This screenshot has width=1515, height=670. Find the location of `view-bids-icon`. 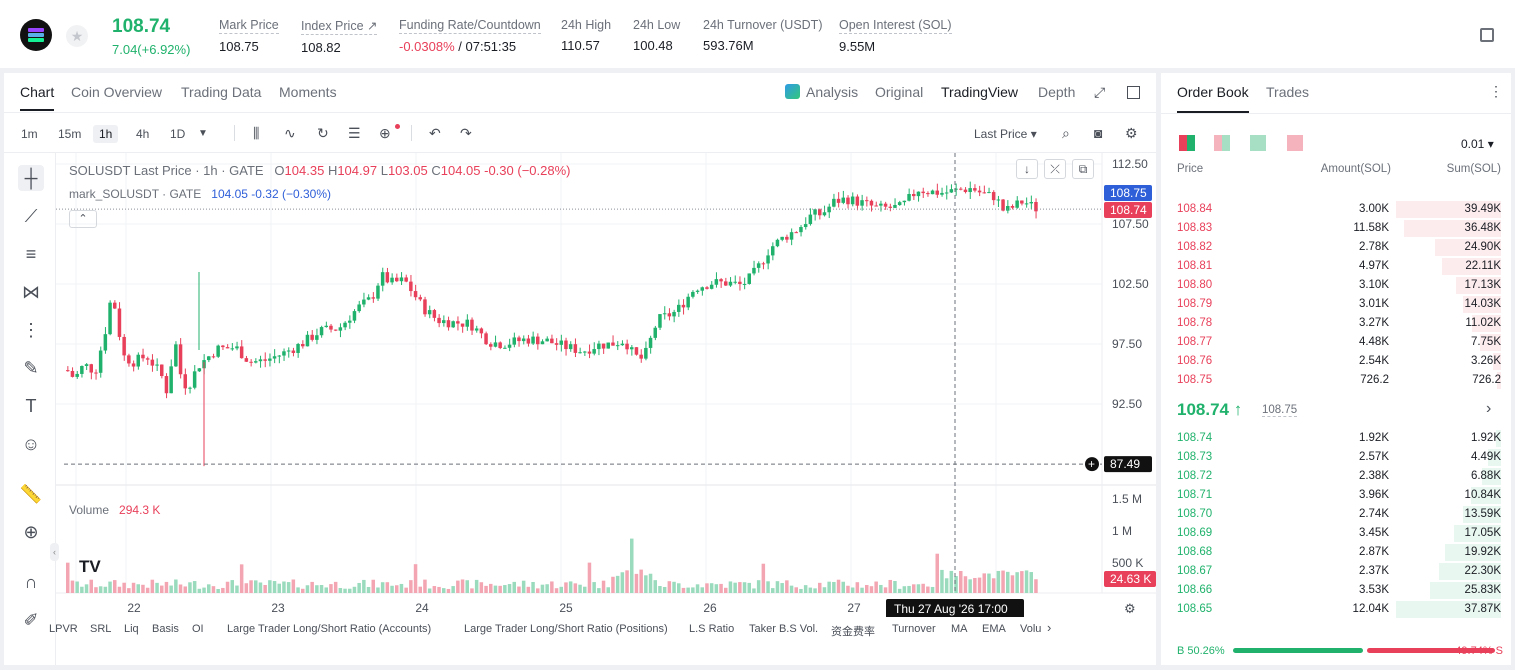

view-bids-icon is located at coordinates (1258, 143).